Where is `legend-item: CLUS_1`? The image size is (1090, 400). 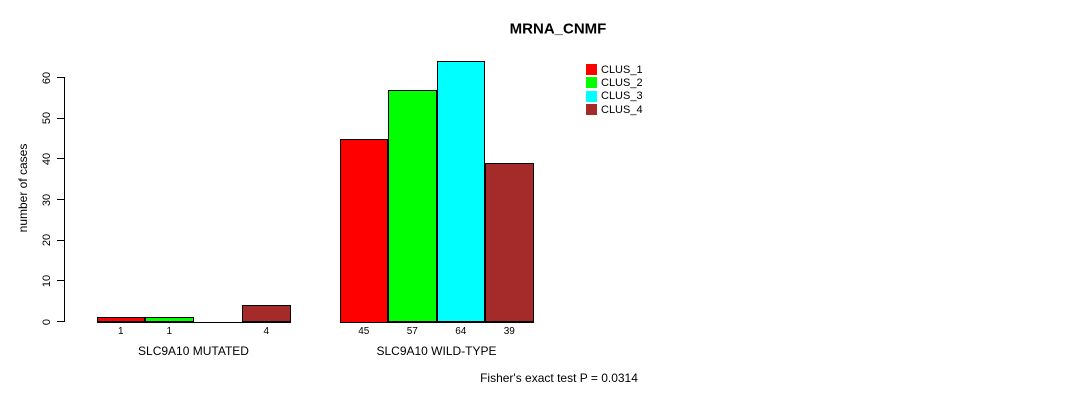
legend-item: CLUS_1 is located at coordinates (614, 69).